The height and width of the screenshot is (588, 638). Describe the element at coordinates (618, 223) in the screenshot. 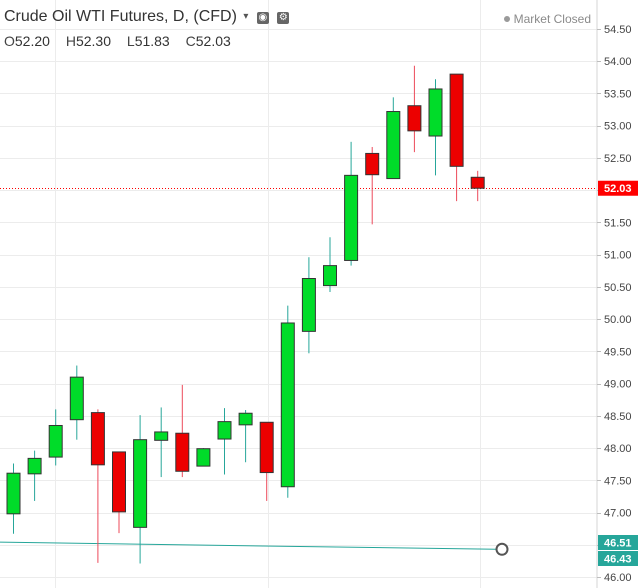

I see `y-tick-label: 51.50` at that location.